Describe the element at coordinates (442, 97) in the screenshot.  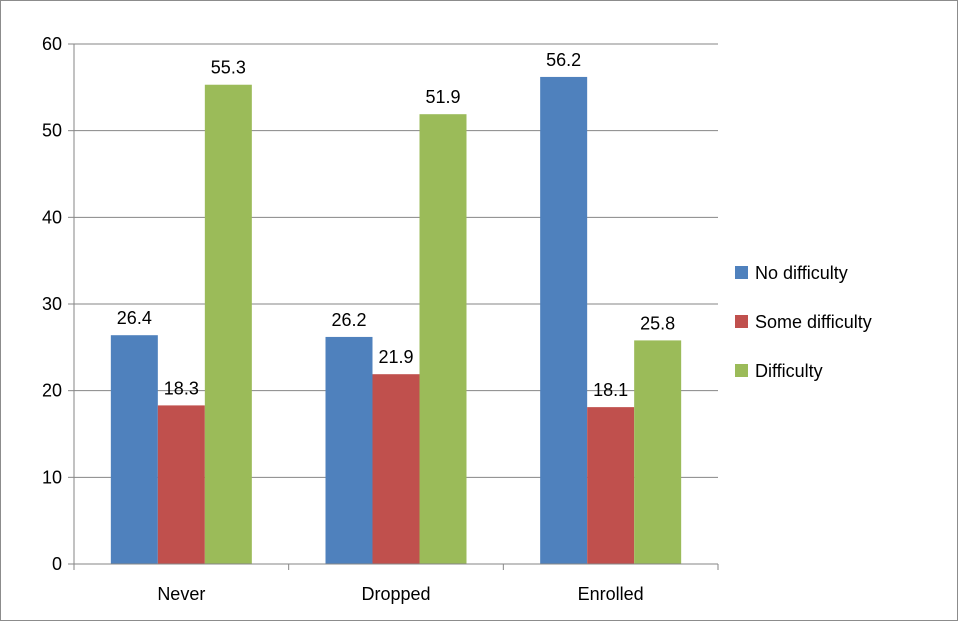
I see `data-label-dropped-difficulty: 51.9` at that location.